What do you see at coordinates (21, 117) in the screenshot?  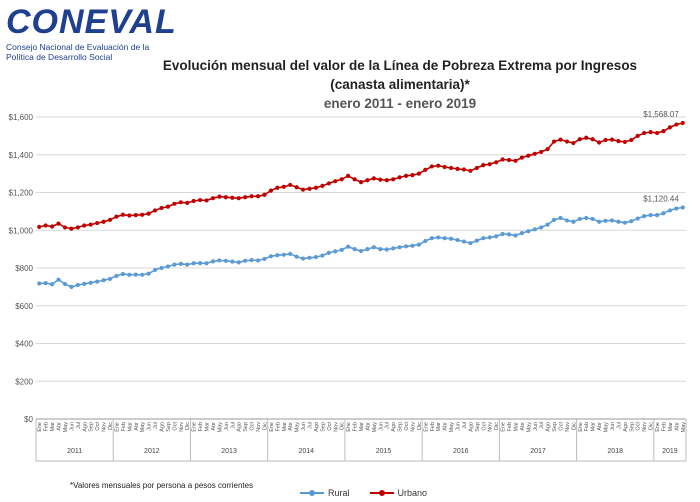 I see `y-tick-label: $1,600` at bounding box center [21, 117].